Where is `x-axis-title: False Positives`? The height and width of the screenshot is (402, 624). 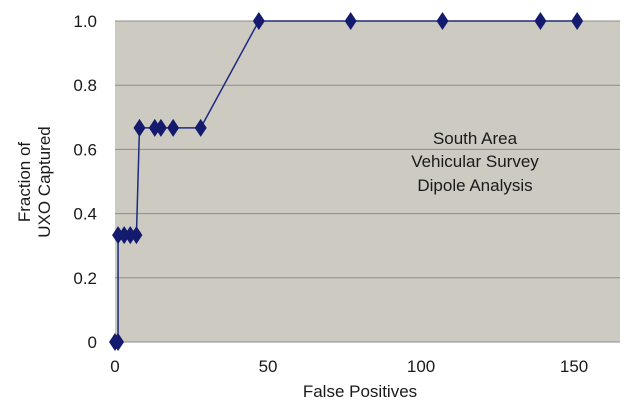
x-axis-title: False Positives is located at coordinates (360, 391).